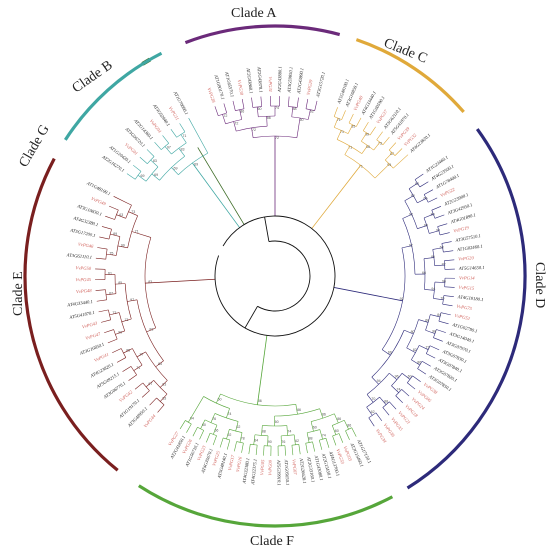 The width and height of the screenshot is (550, 553). I want to click on leaf-label: AT2G43880.1, so click(280, 79).